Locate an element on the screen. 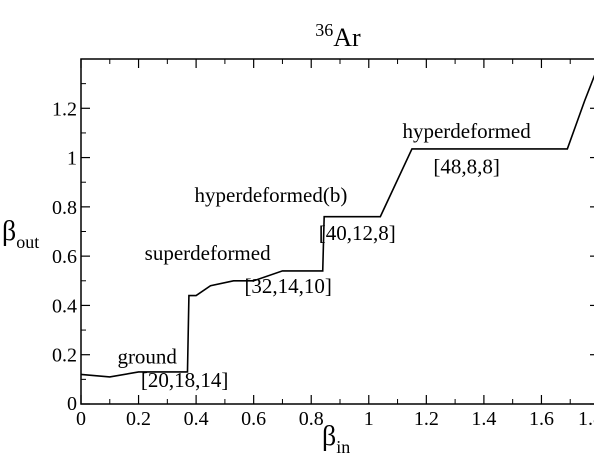  x-tick-label: 0.4 is located at coordinates (196, 419).